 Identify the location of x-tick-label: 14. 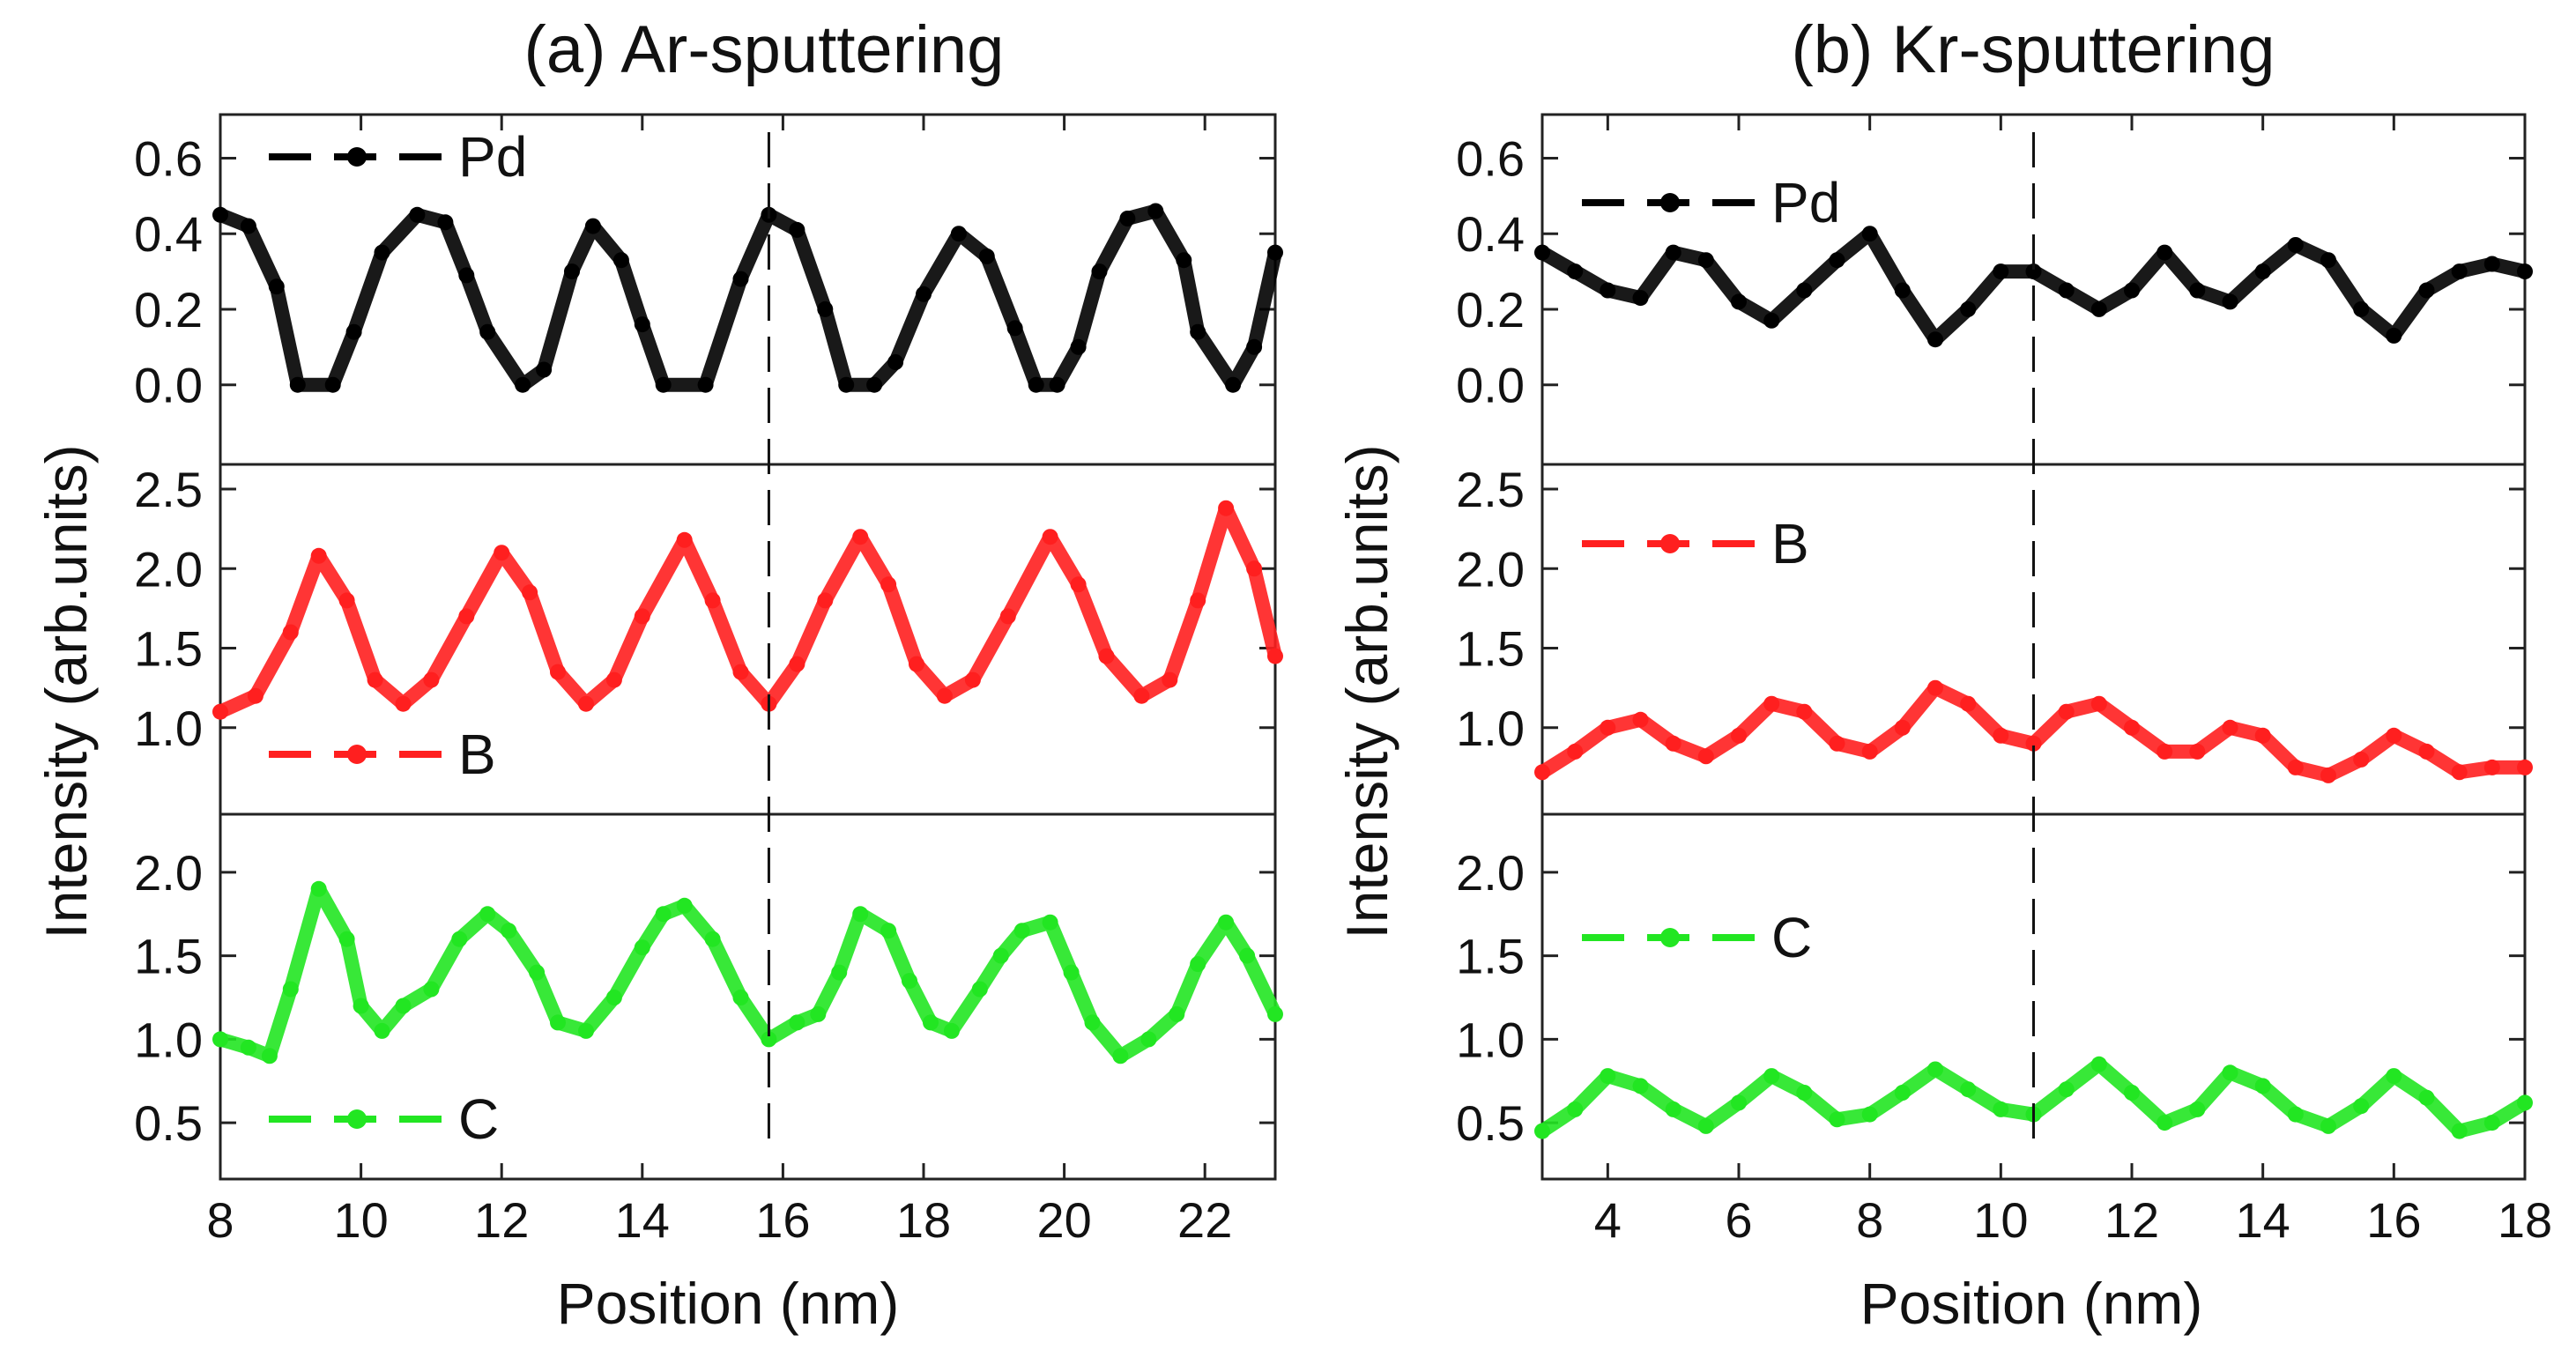
(2263, 1220).